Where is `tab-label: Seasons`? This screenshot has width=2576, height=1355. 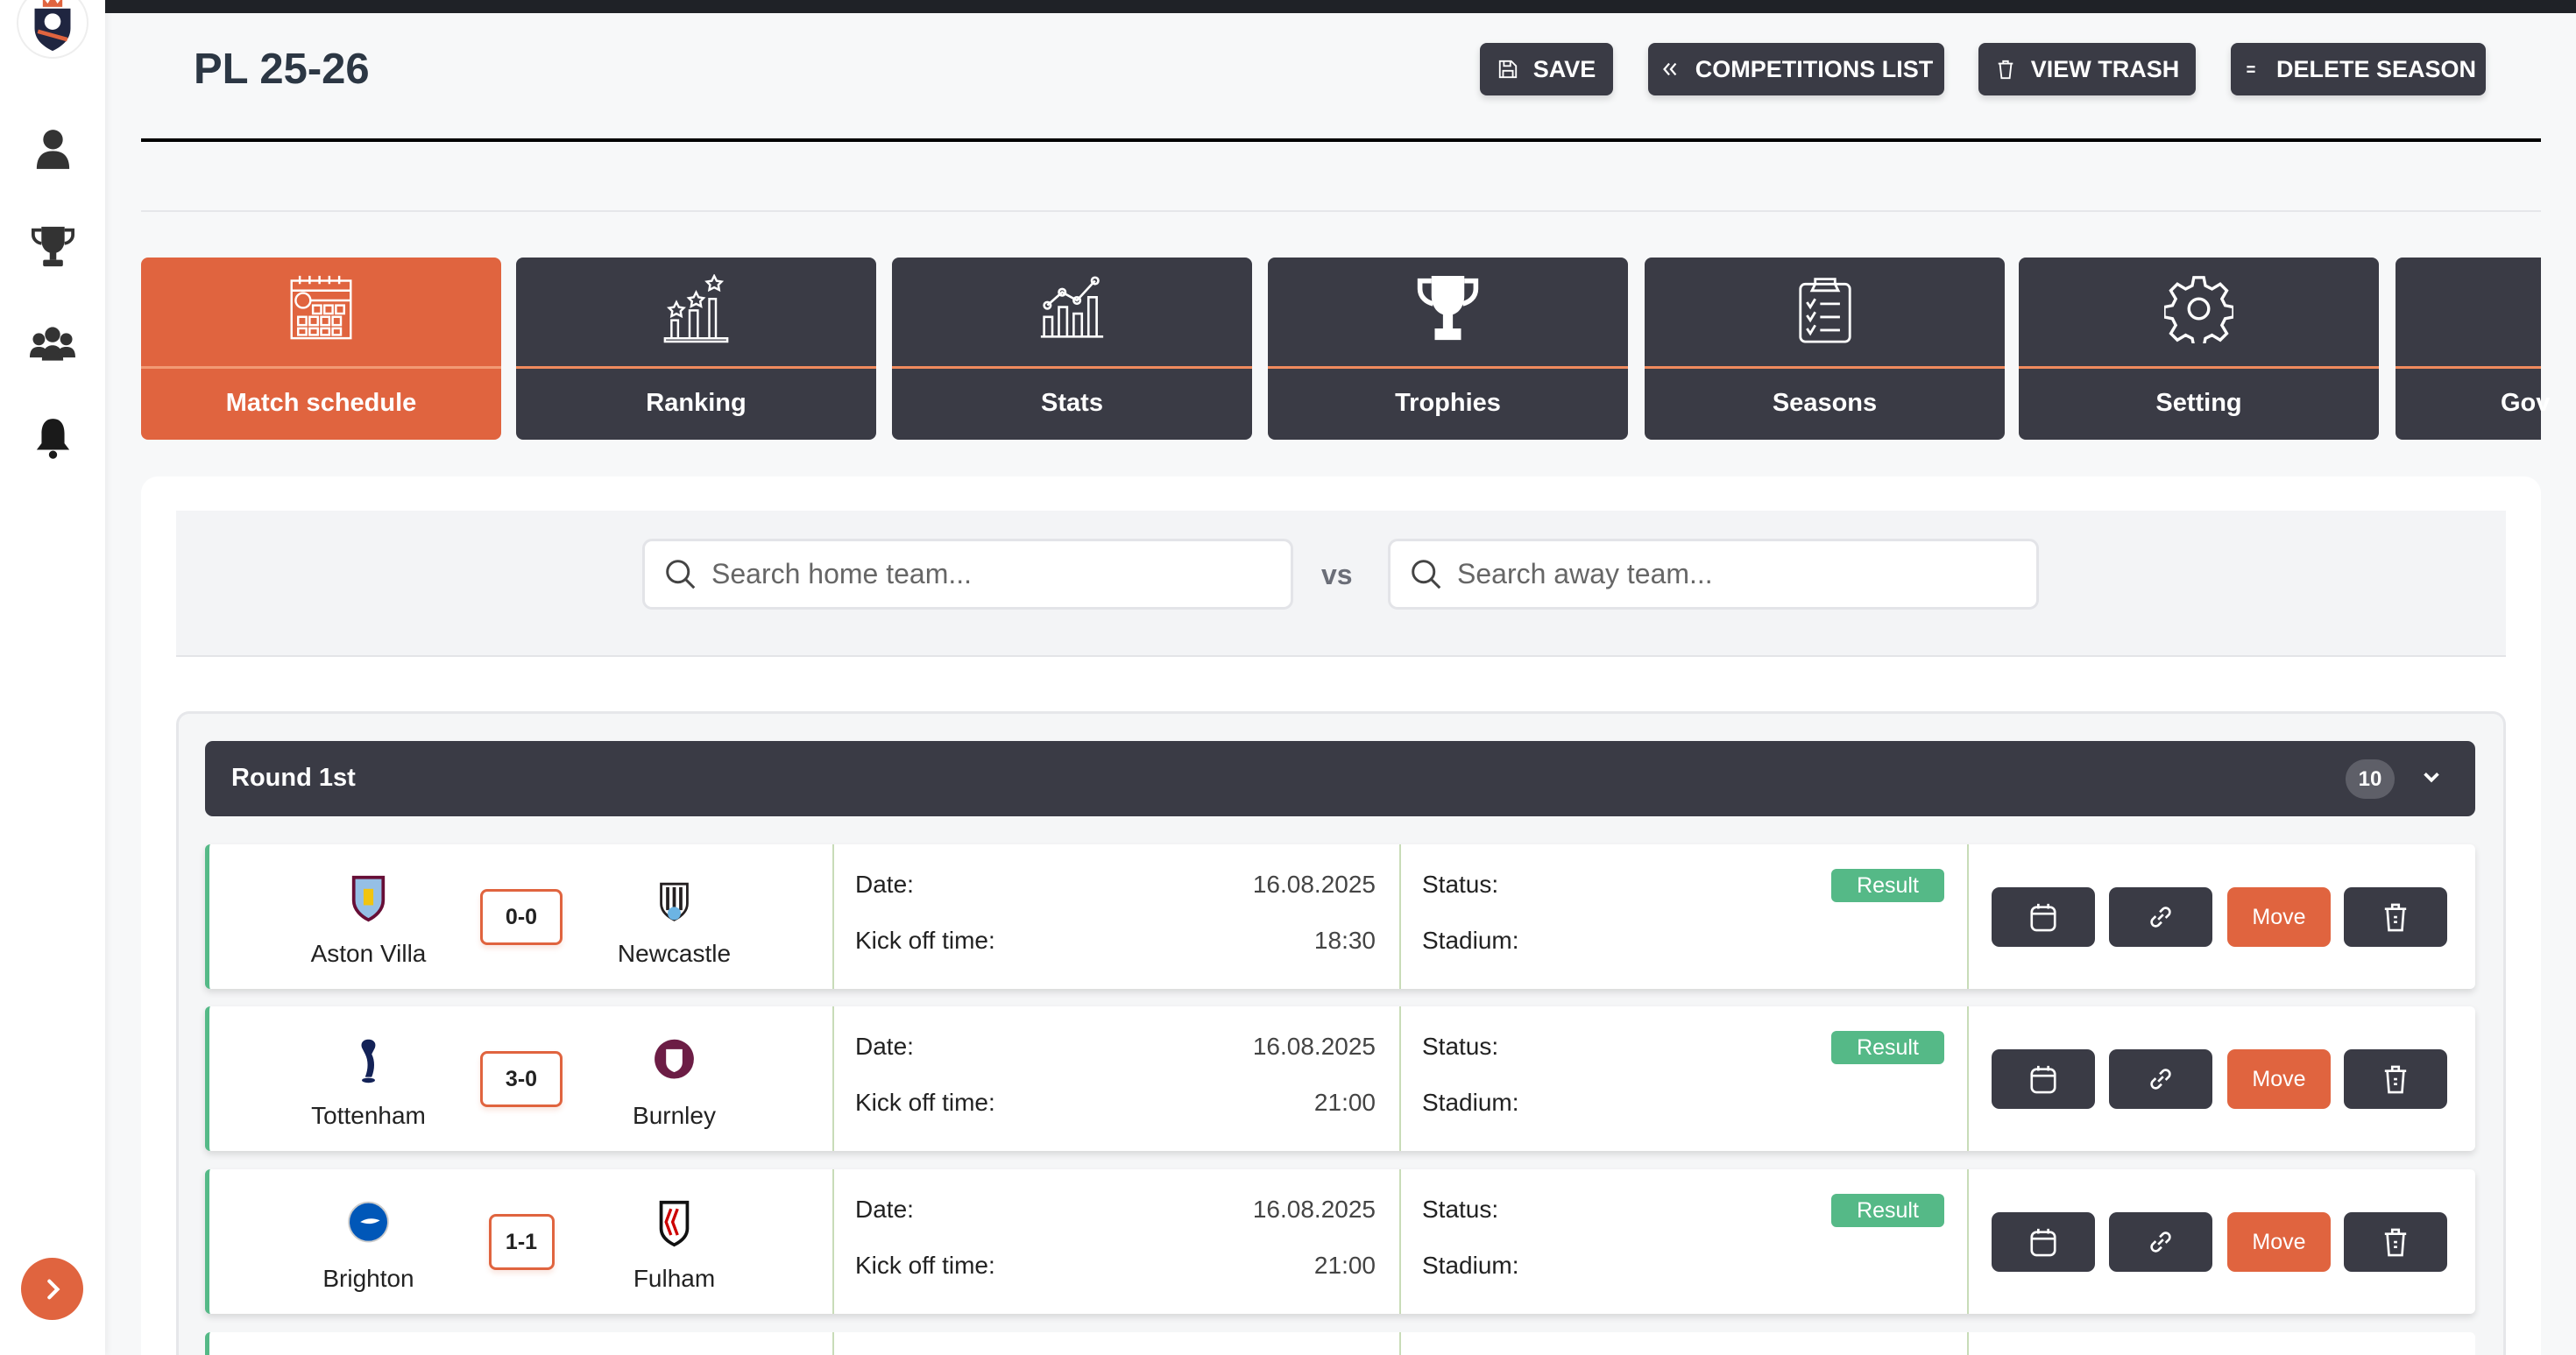 tab-label: Seasons is located at coordinates (1825, 403).